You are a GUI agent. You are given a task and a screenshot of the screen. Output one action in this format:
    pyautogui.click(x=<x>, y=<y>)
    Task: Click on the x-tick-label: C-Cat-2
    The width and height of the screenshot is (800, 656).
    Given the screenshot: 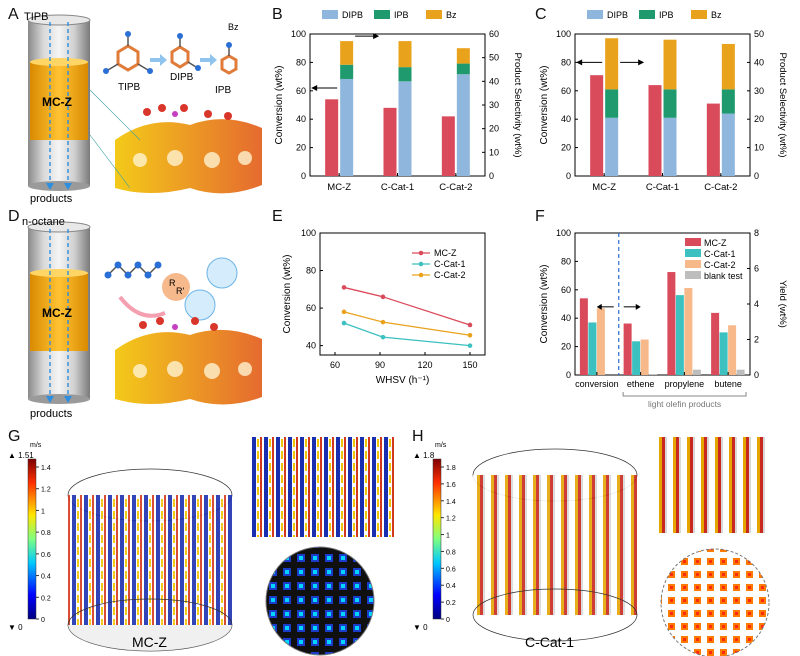 What is the action you would take?
    pyautogui.click(x=720, y=187)
    